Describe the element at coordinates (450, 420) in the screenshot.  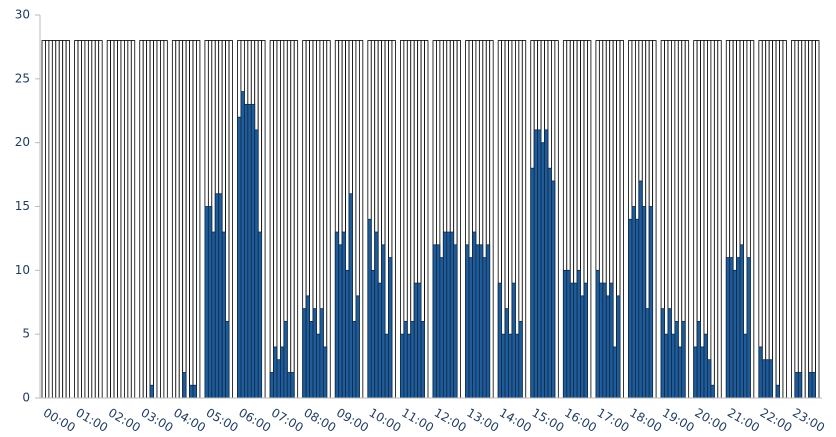
I see `x-tick-label: 12:00` at that location.